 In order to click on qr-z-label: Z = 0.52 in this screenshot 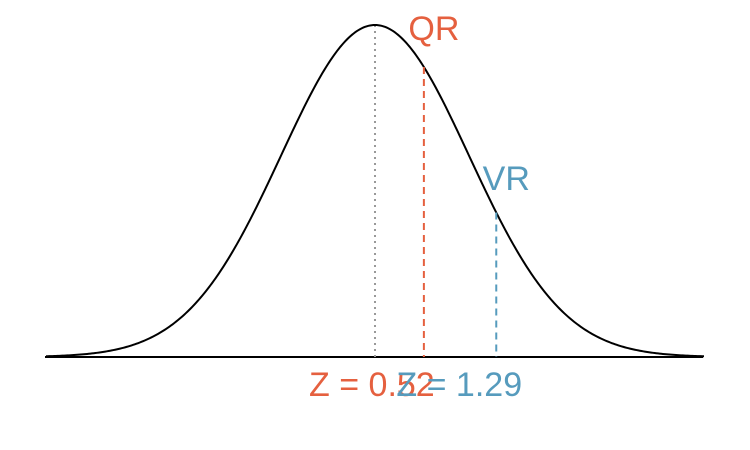, I will do `click(372, 385)`.